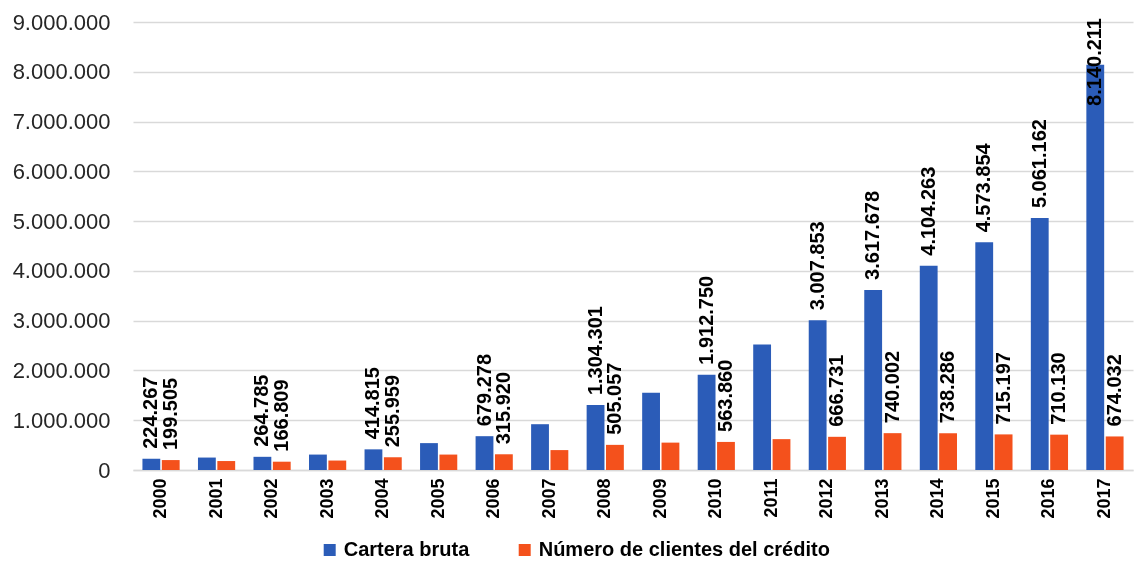  I want to click on y-tick-label: 9.000.000, so click(61, 22).